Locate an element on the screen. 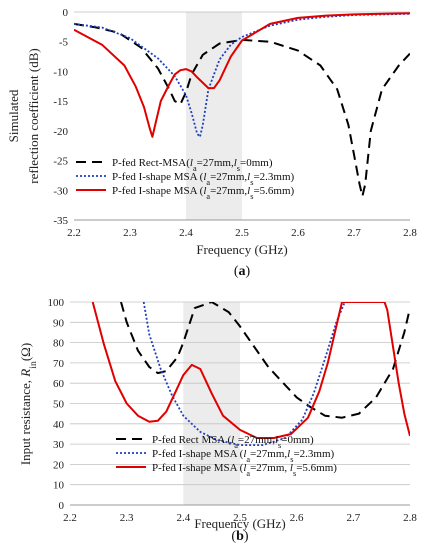 This screenshot has height=550, width=423. y-tick-label: -5 is located at coordinates (64, 43).